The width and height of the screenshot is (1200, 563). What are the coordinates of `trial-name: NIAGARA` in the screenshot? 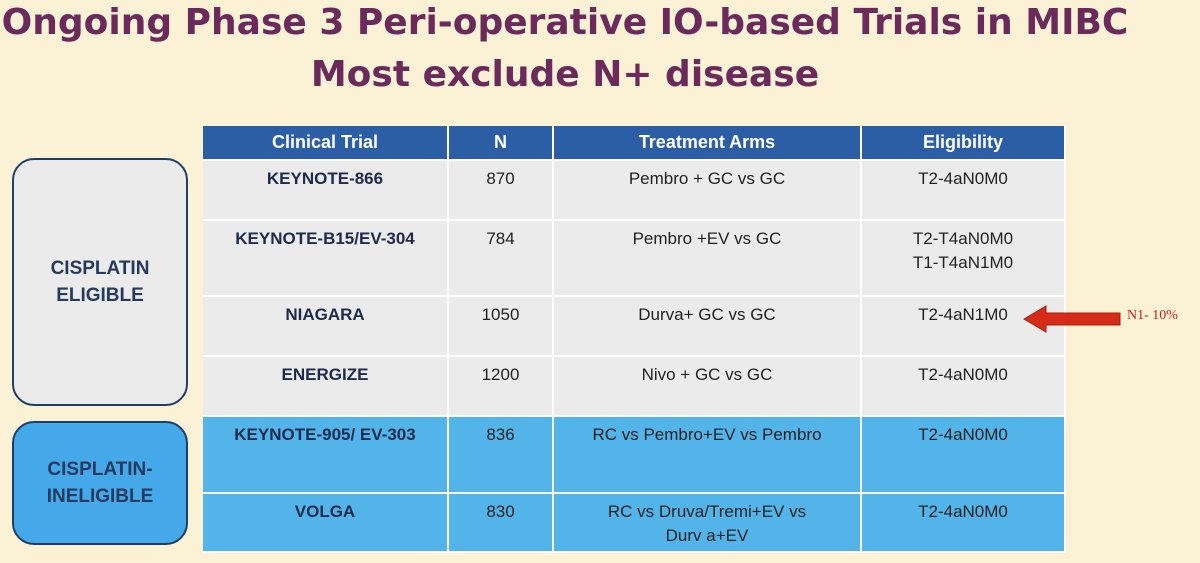 It's located at (325, 314).